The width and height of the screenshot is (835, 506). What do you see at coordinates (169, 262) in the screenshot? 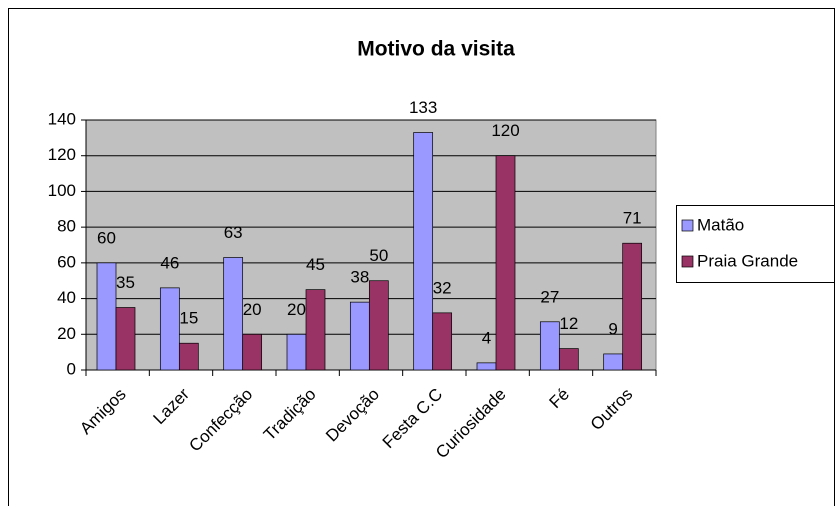
I see `data-label: 46` at bounding box center [169, 262].